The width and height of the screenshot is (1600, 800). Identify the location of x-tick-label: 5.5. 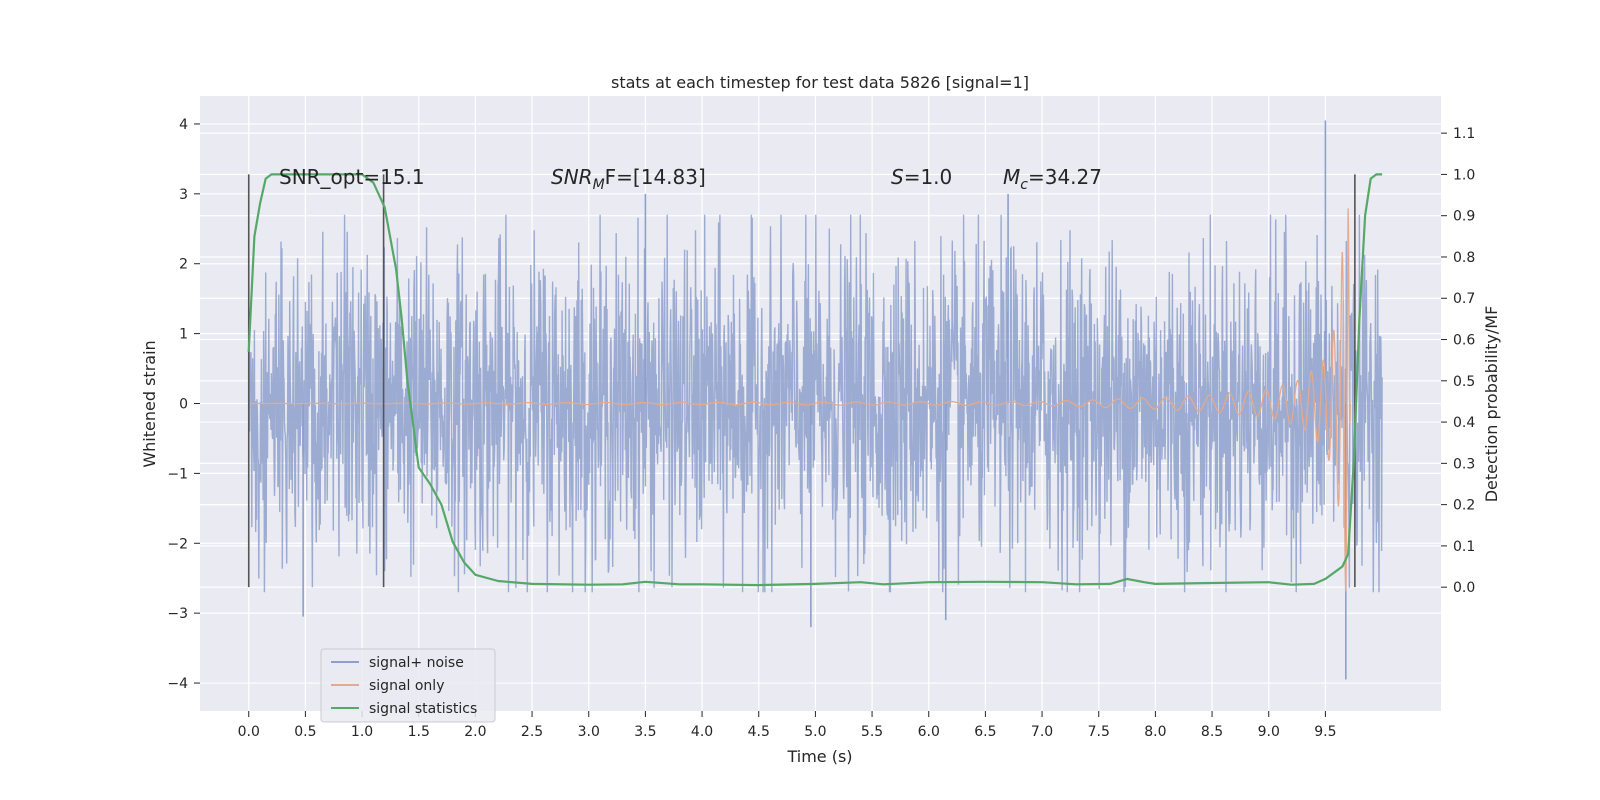
(872, 732).